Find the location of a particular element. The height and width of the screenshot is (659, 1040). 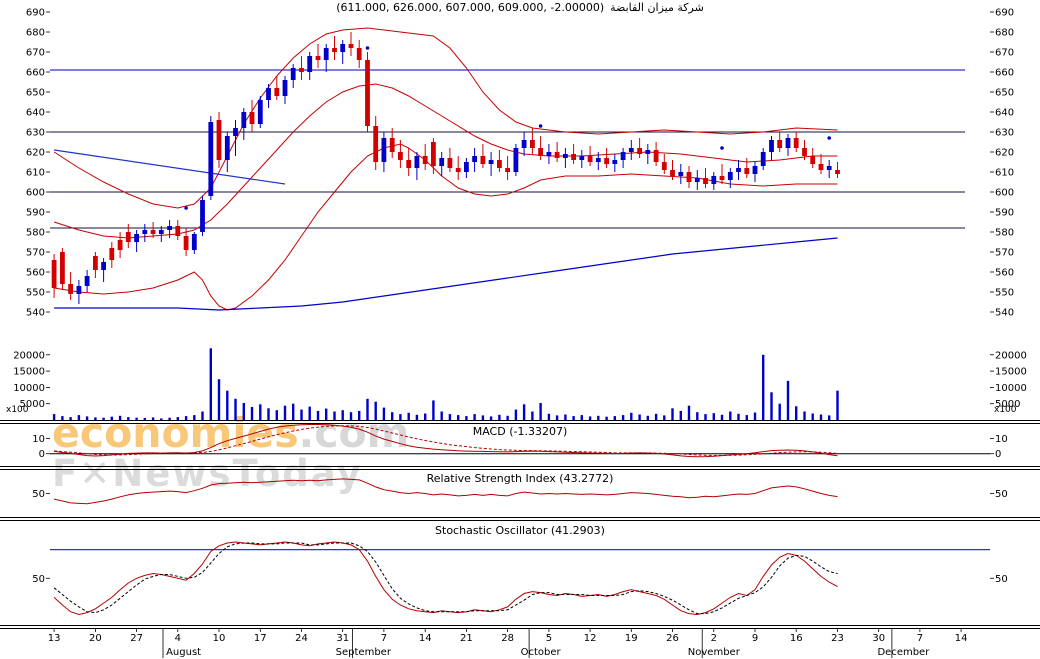

date-tick-label: 21 is located at coordinates (466, 638).